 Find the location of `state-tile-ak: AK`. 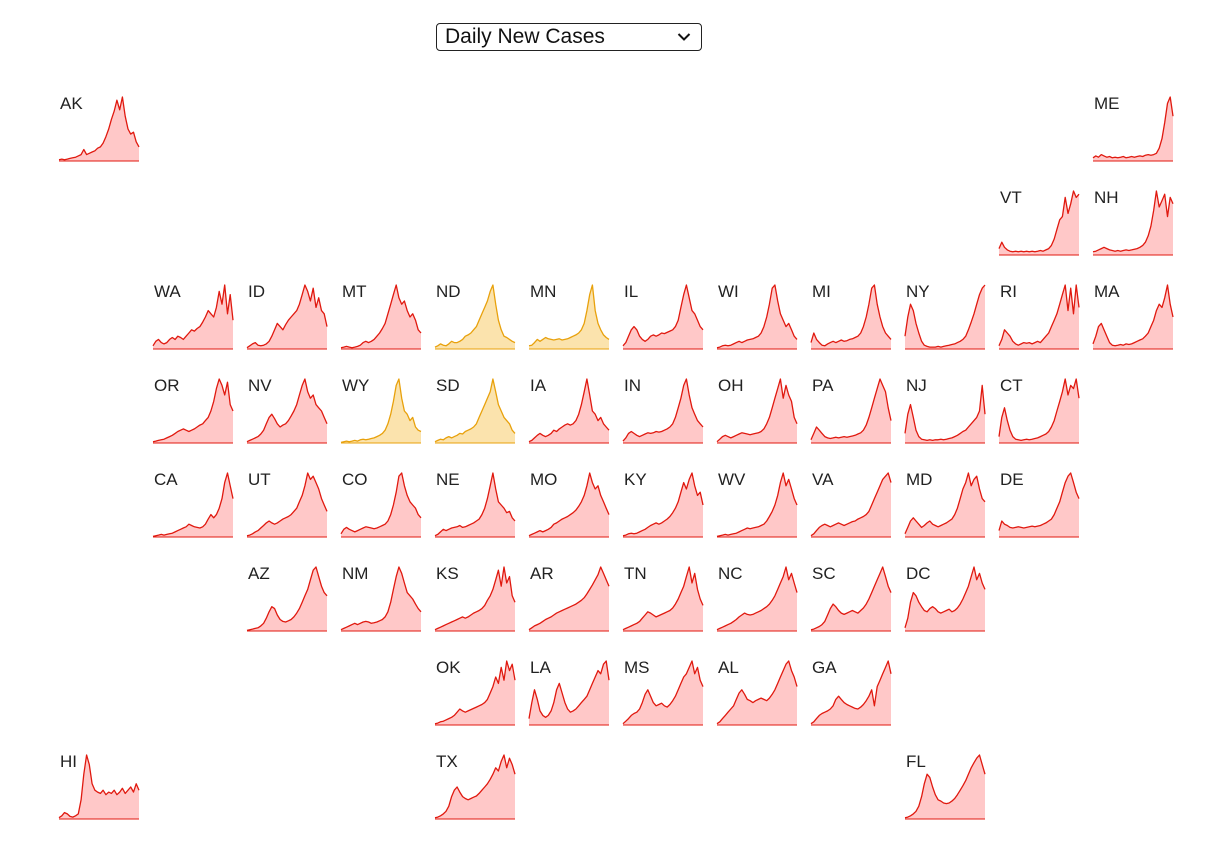

state-tile-ak: AK is located at coordinates (99, 130).